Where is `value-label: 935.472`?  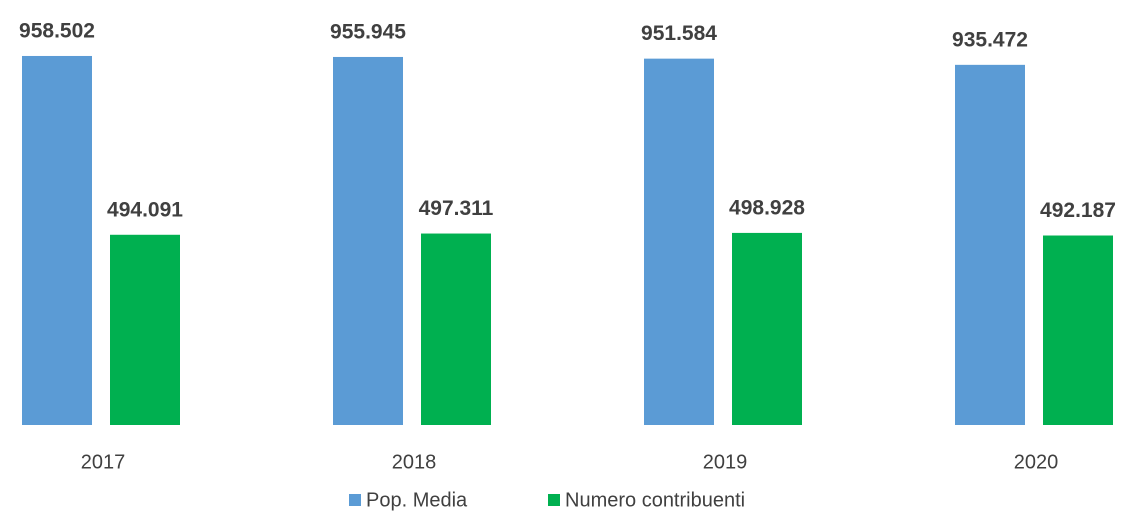
value-label: 935.472 is located at coordinates (990, 39).